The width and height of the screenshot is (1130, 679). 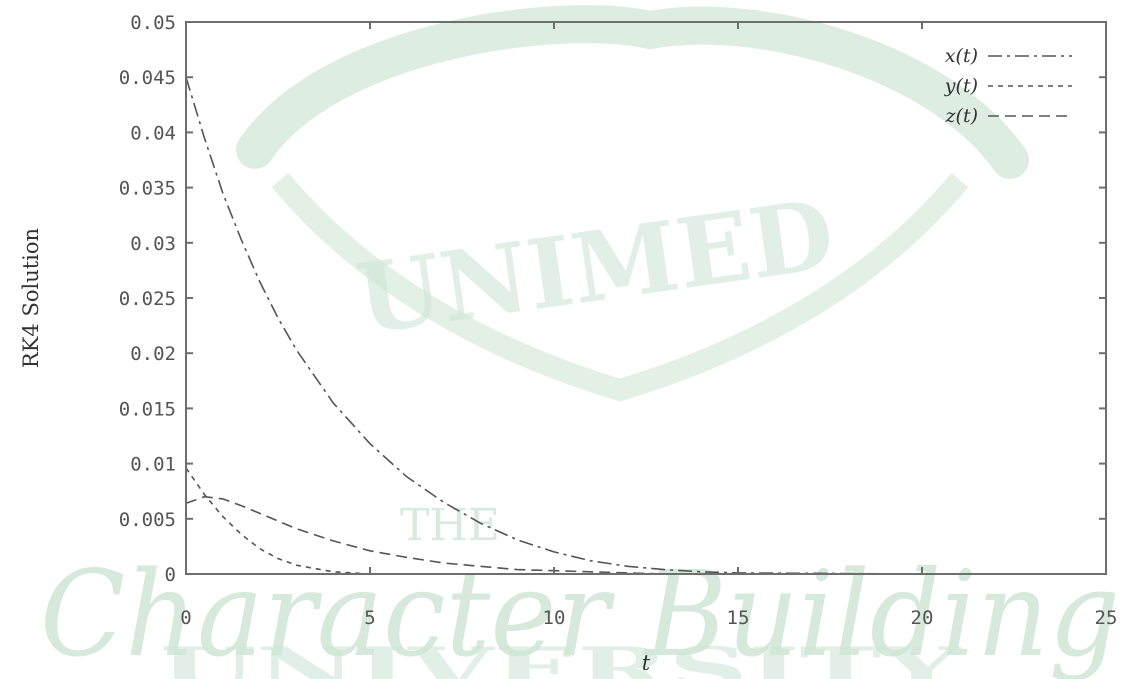 What do you see at coordinates (738, 618) in the screenshot?
I see `x-tick-label: 15` at bounding box center [738, 618].